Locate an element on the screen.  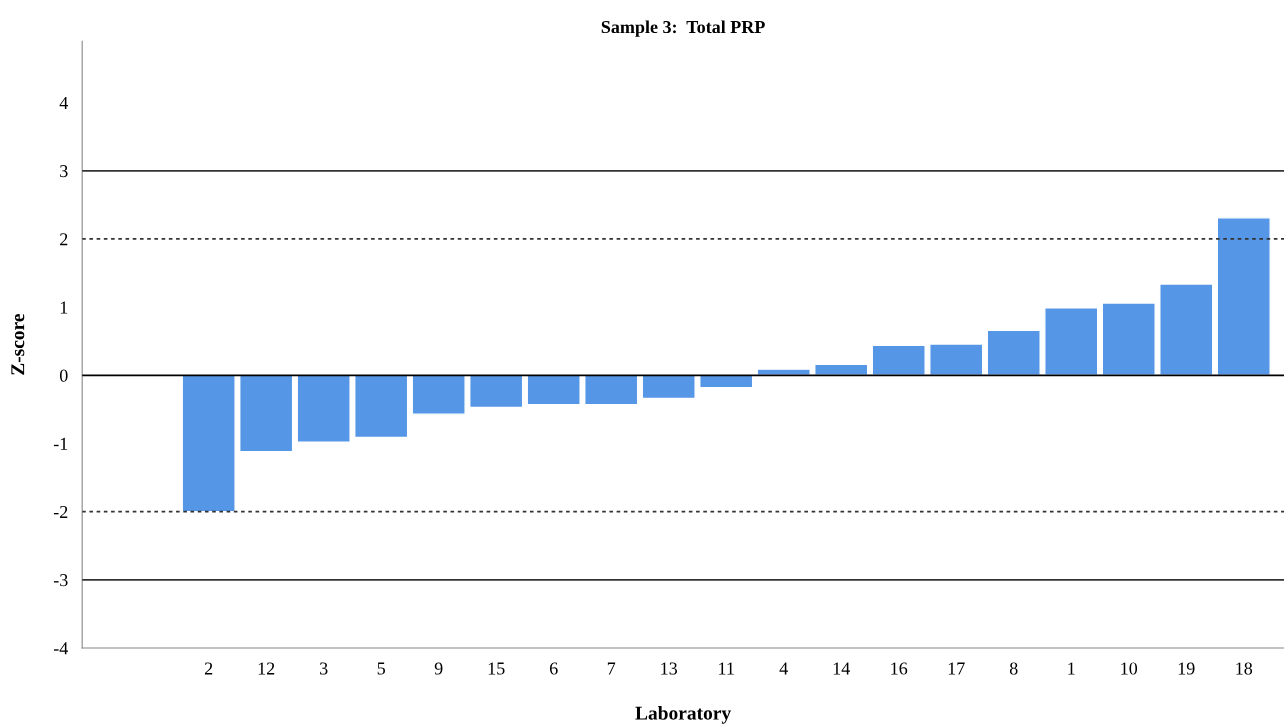
x-tick-label: 16 is located at coordinates (899, 668).